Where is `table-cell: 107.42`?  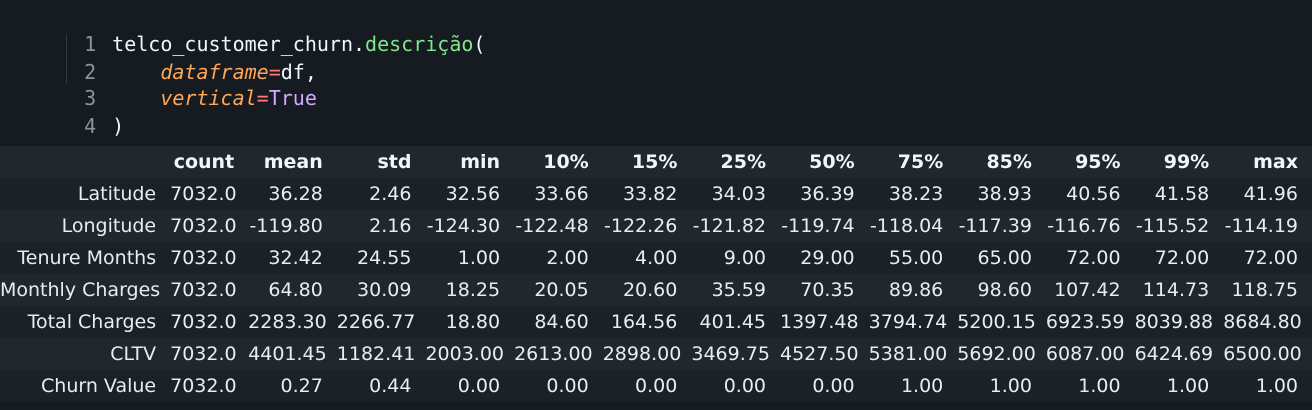
table-cell: 107.42 is located at coordinates (1087, 290).